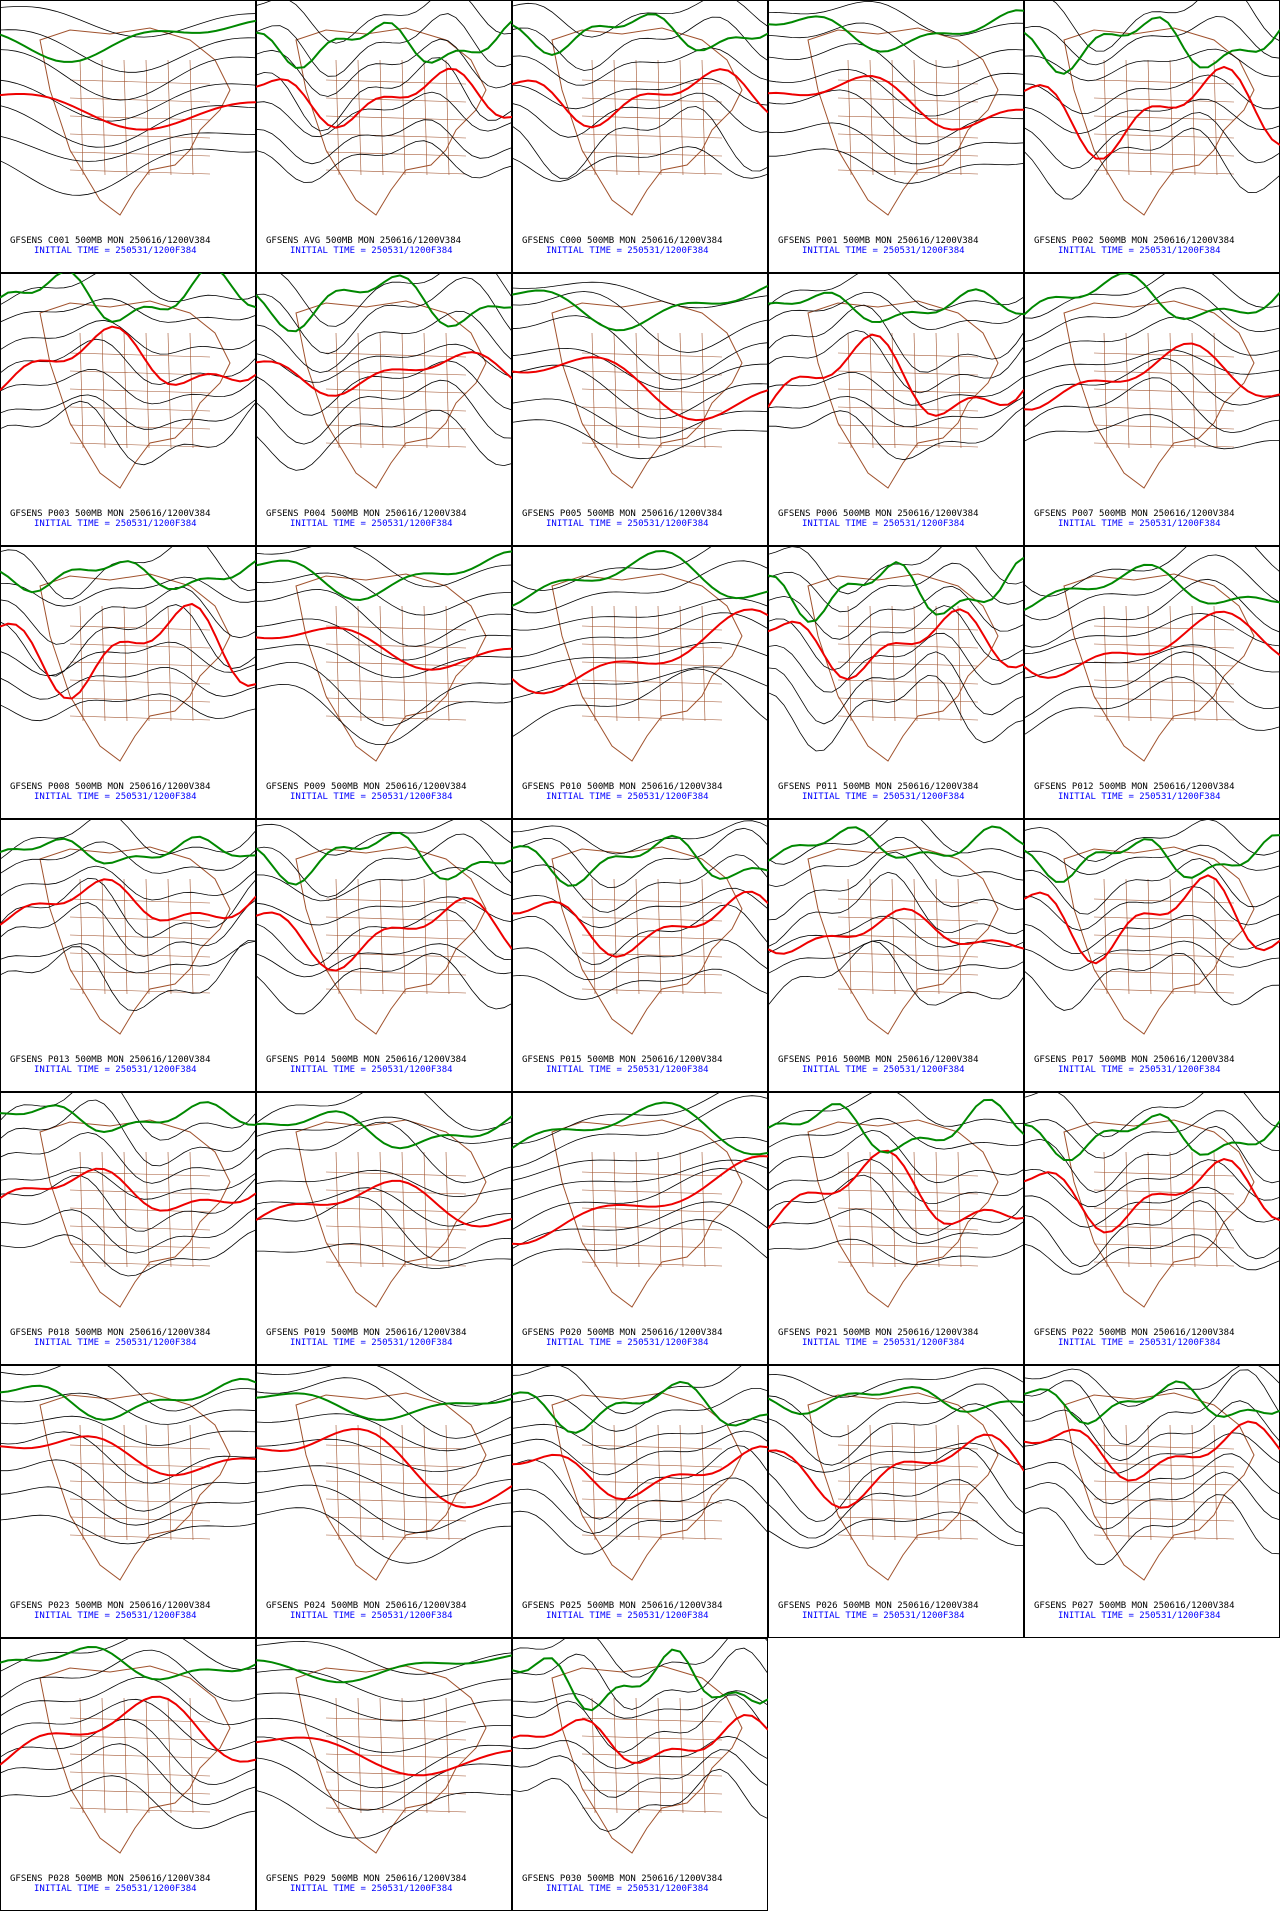  I want to click on caption-line1: GFSENS P015 500MB MON 250616/1200V384, so click(622, 1060).